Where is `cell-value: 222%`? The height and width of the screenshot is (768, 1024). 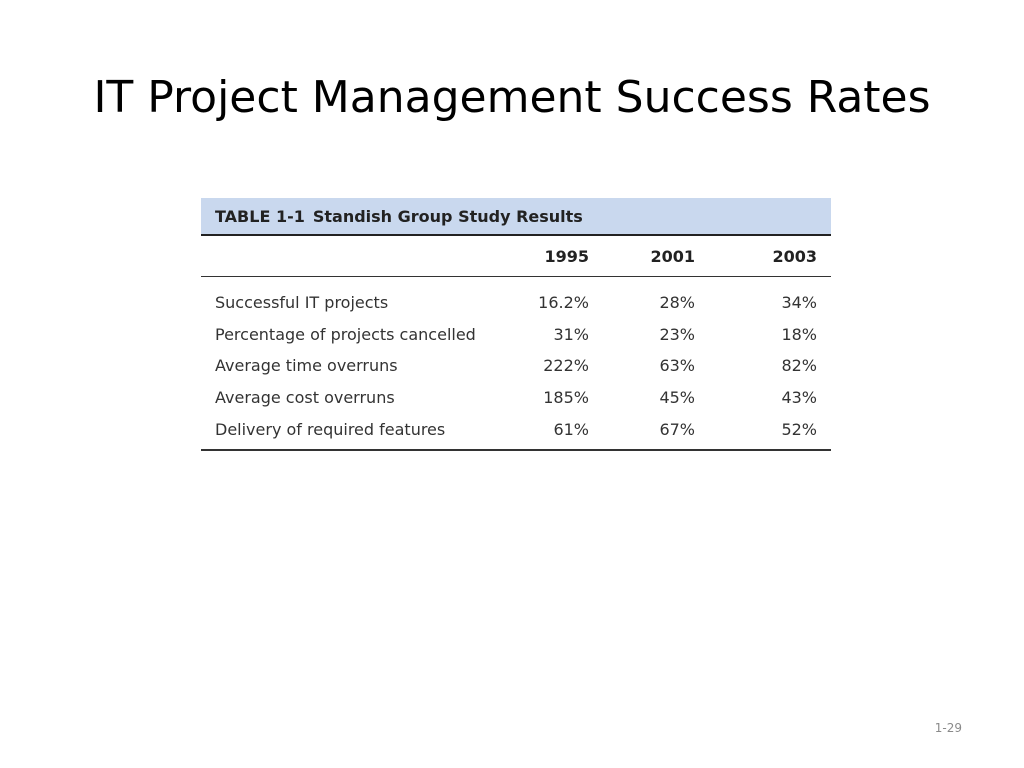
cell-value: 222% is located at coordinates (566, 366).